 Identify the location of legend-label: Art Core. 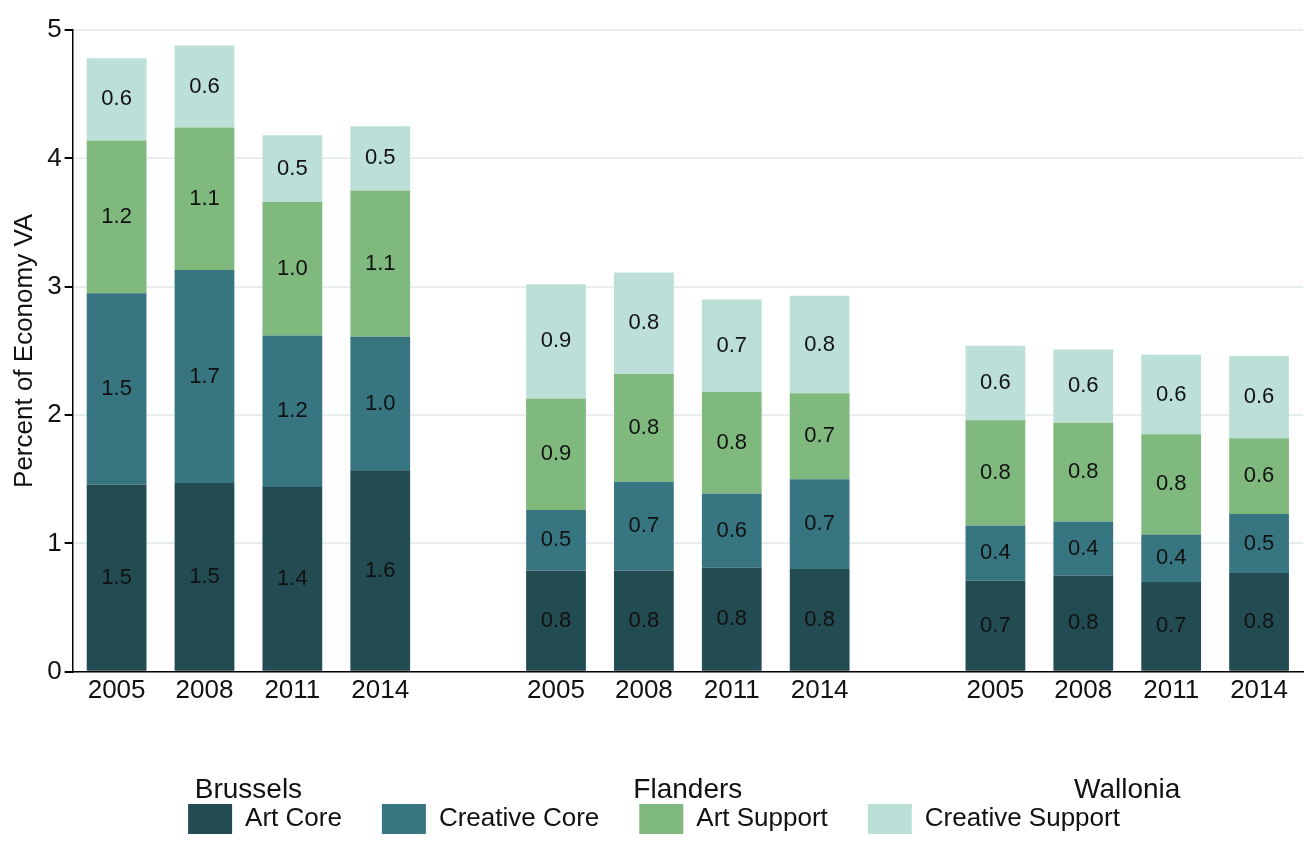
(293, 817).